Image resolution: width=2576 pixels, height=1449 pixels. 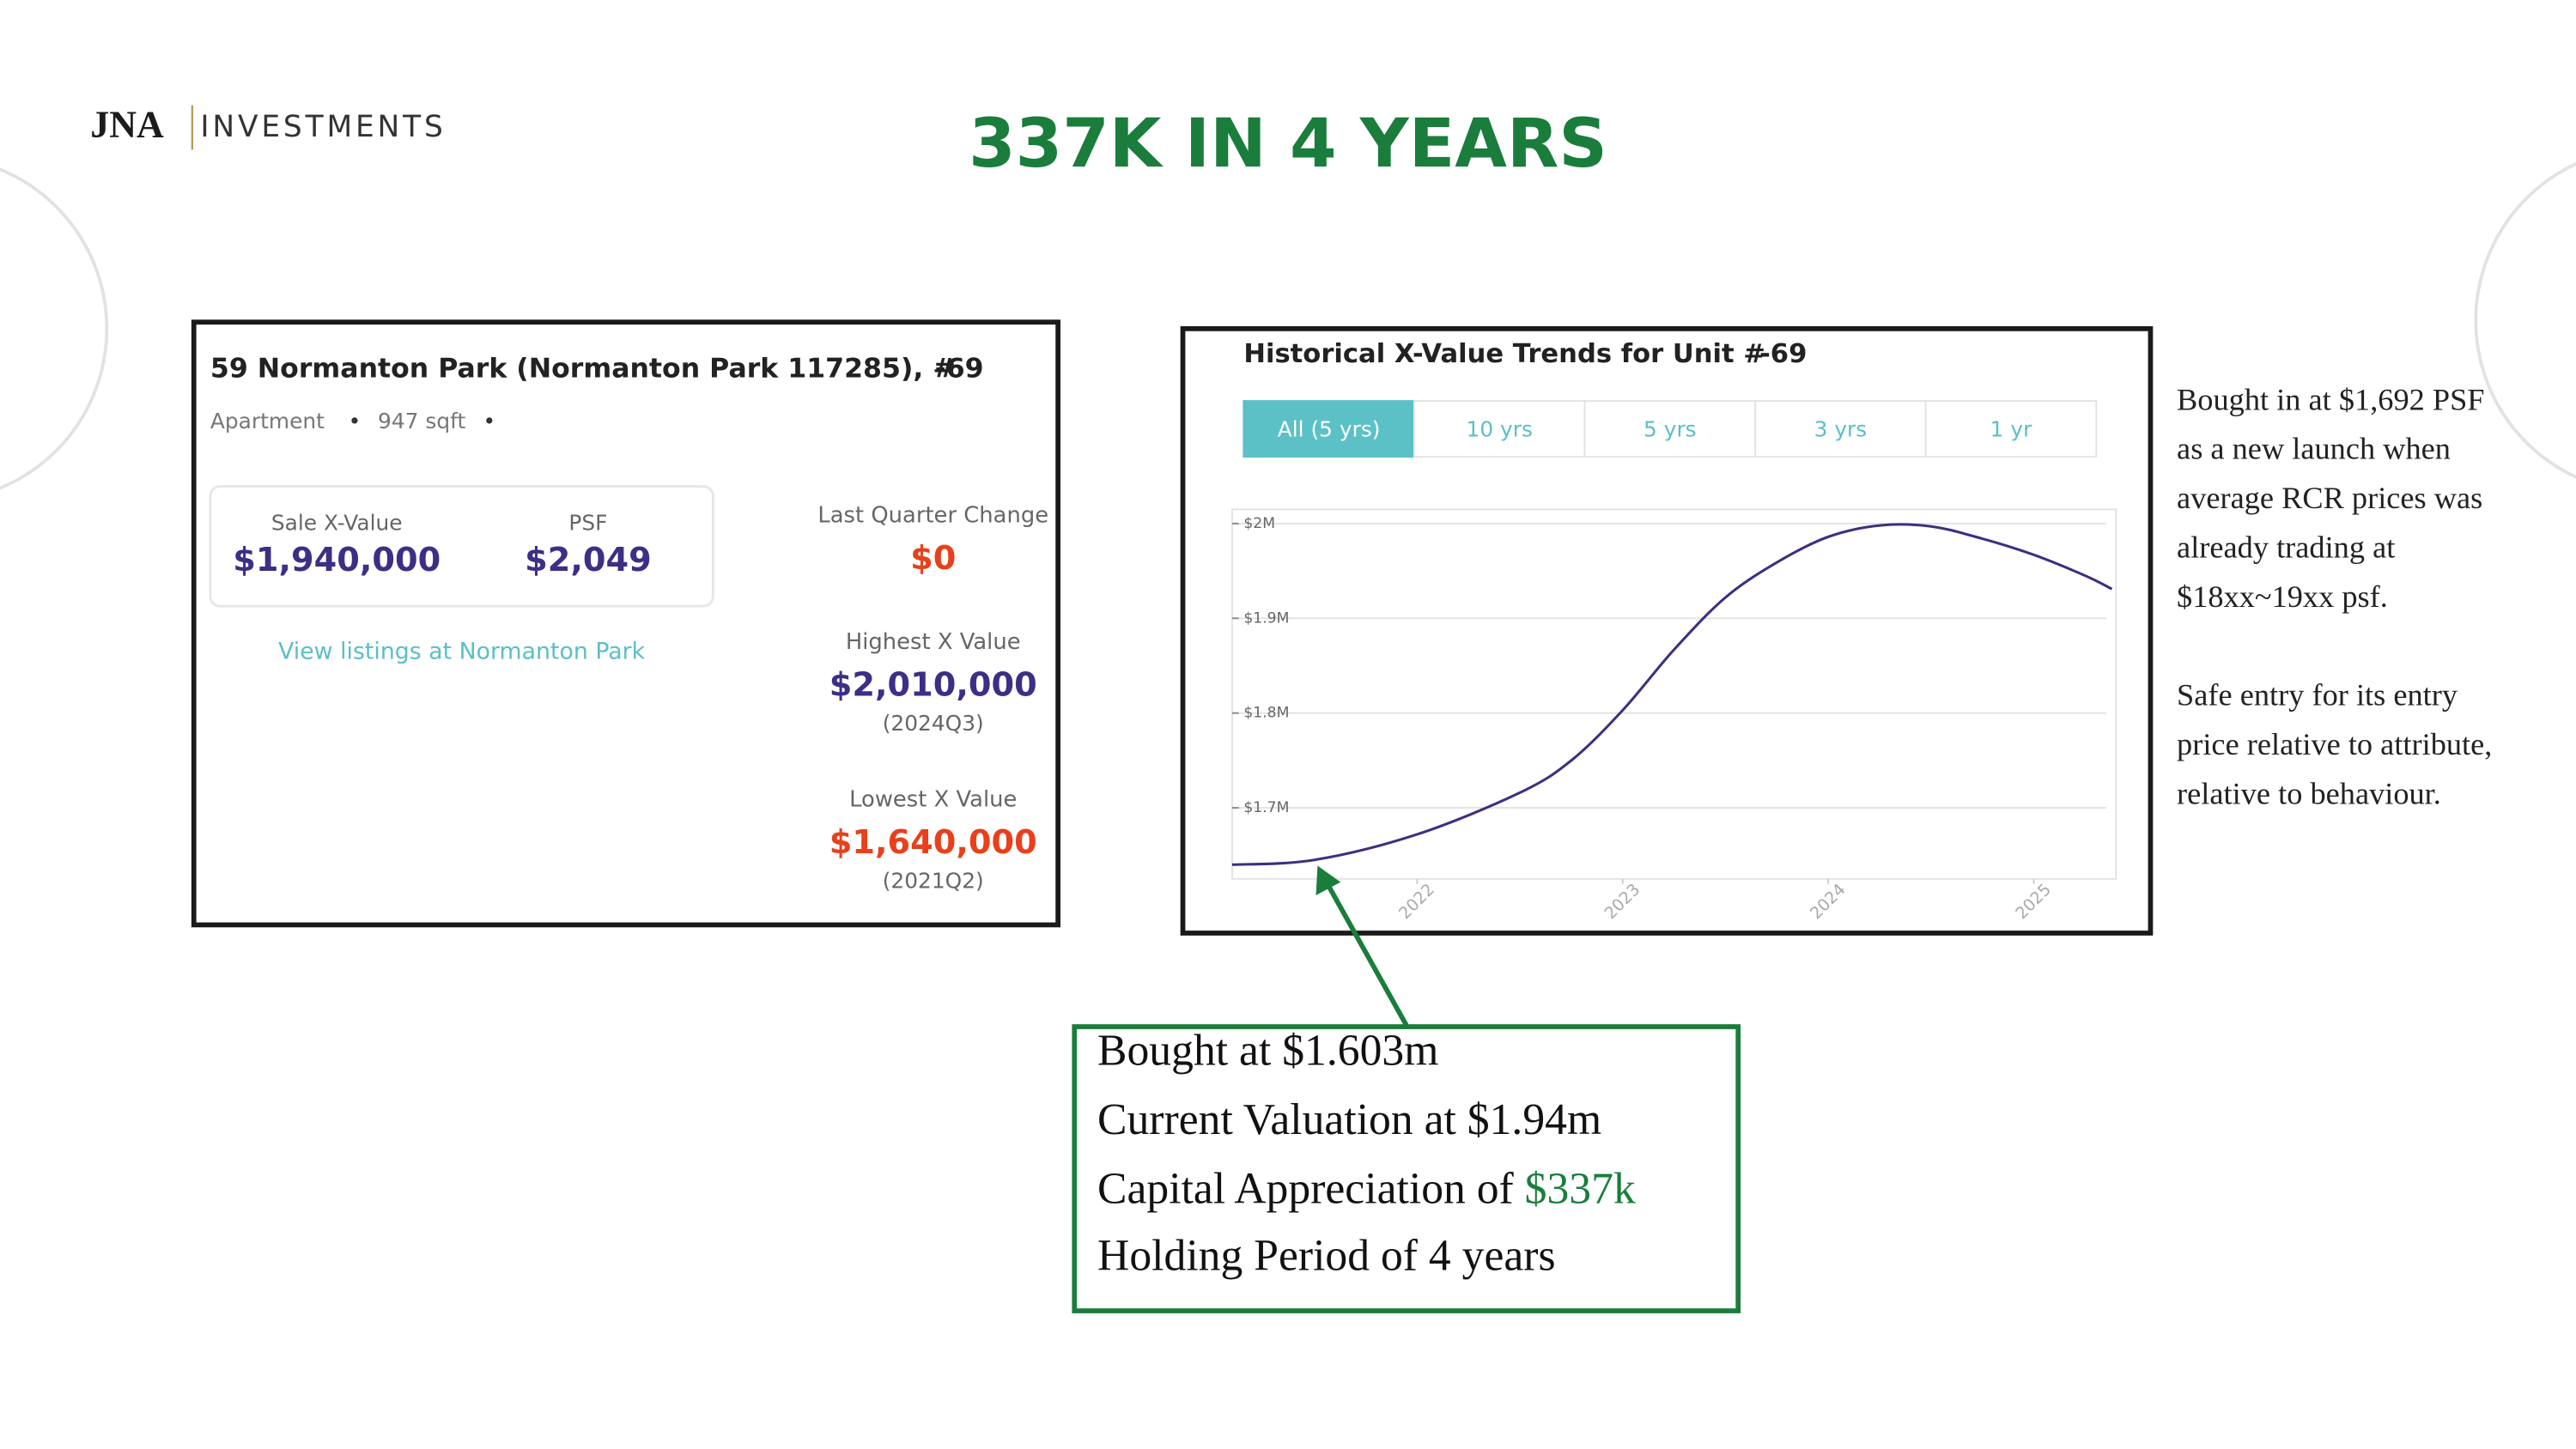 I want to click on callout-line: Current Valuation at $1.94m, so click(x=1349, y=1119).